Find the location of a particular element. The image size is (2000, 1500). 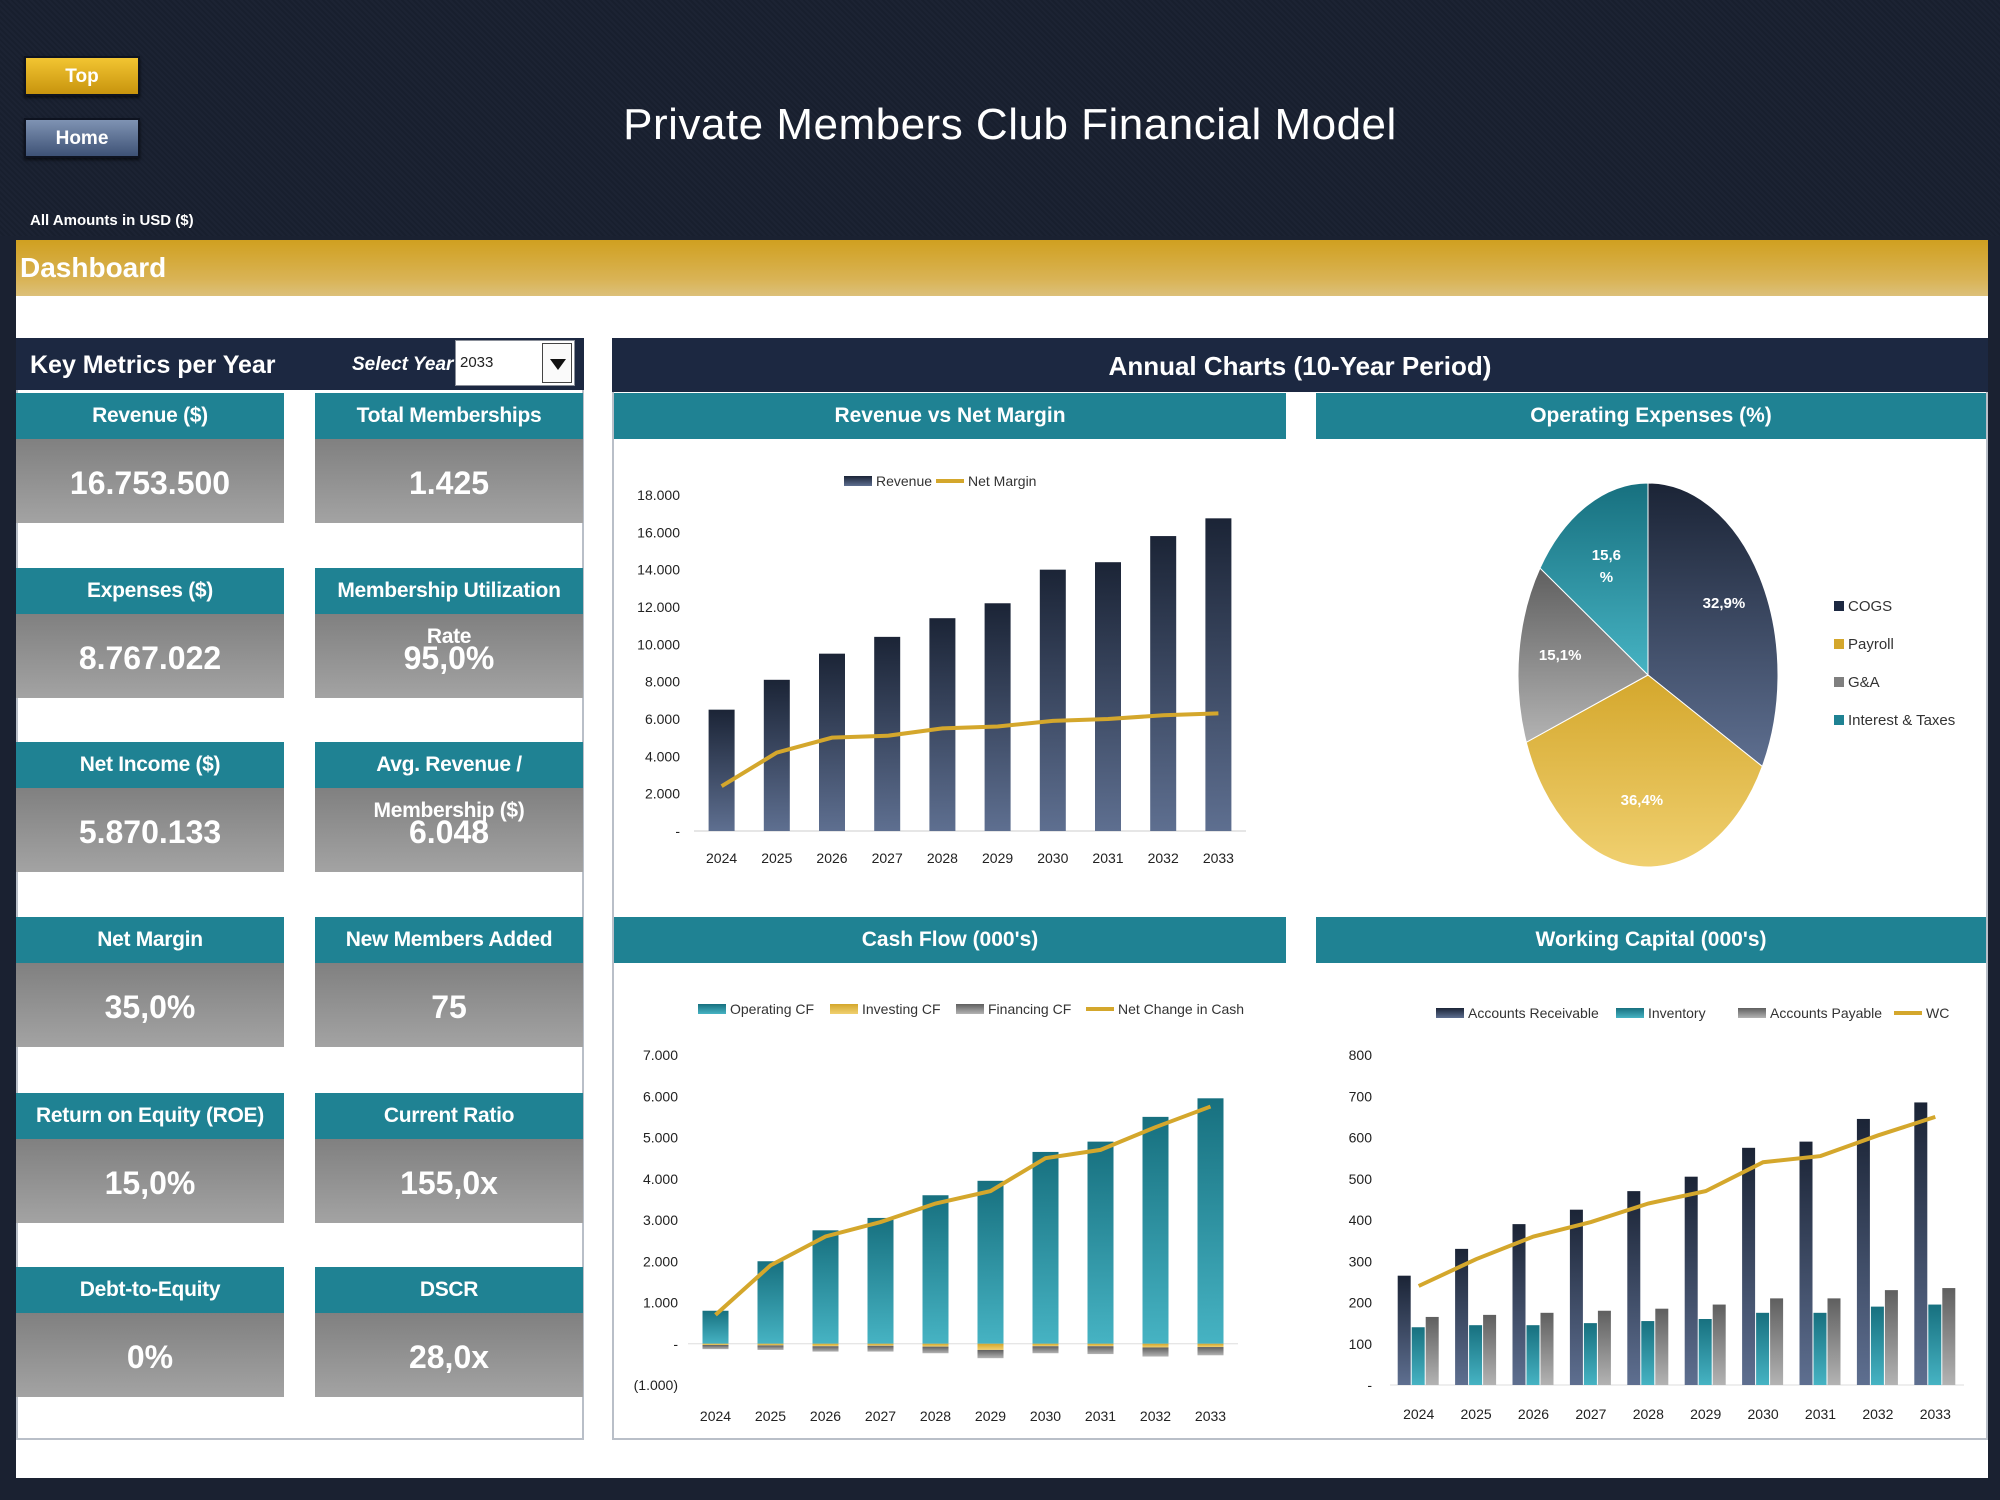

kpi-label: Net Margin is located at coordinates (150, 940).